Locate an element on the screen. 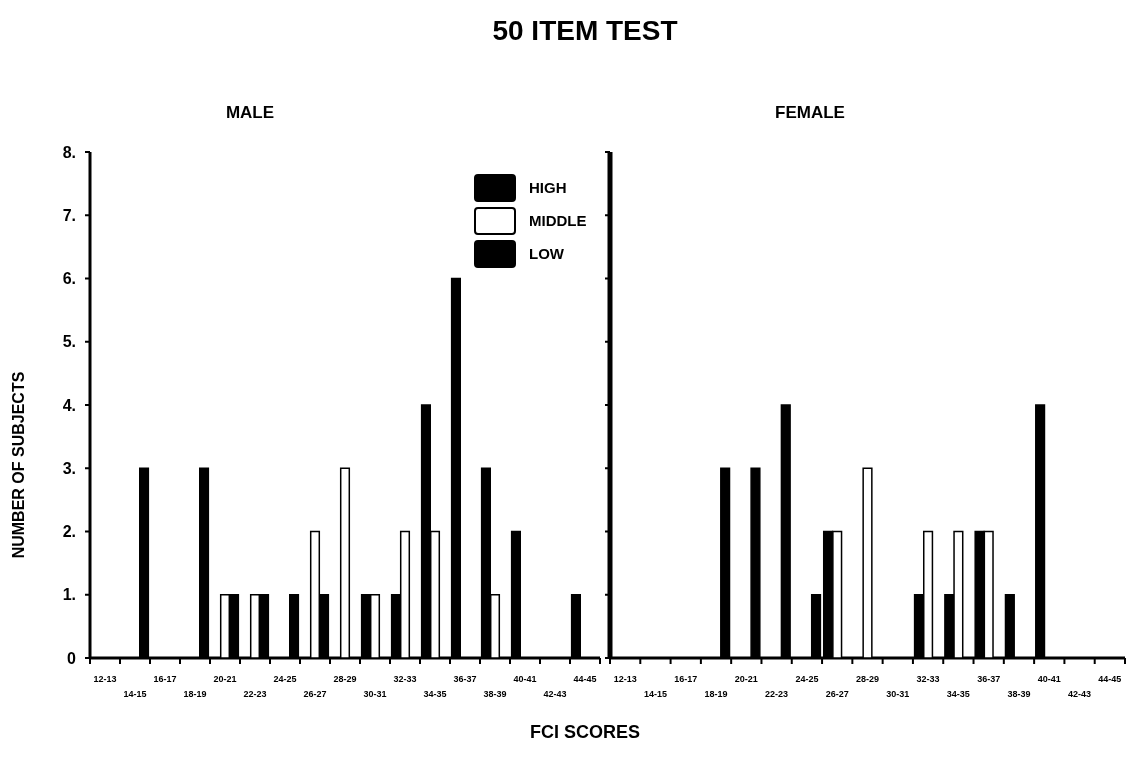 Image resolution: width=1130 pixels, height=763 pixels. y-tick-label: 6. is located at coordinates (69, 279).